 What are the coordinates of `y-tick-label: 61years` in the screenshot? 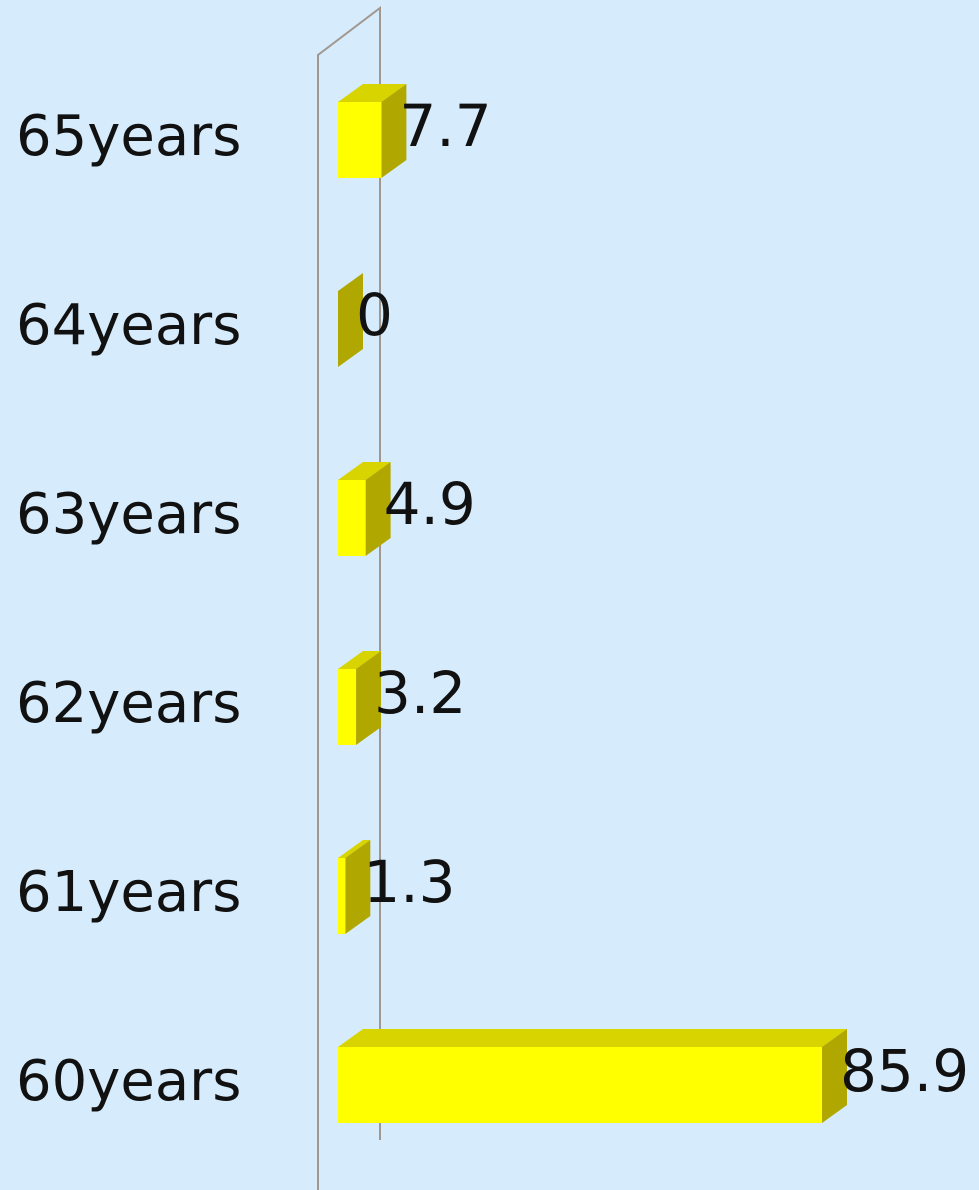 It's located at (128, 892).